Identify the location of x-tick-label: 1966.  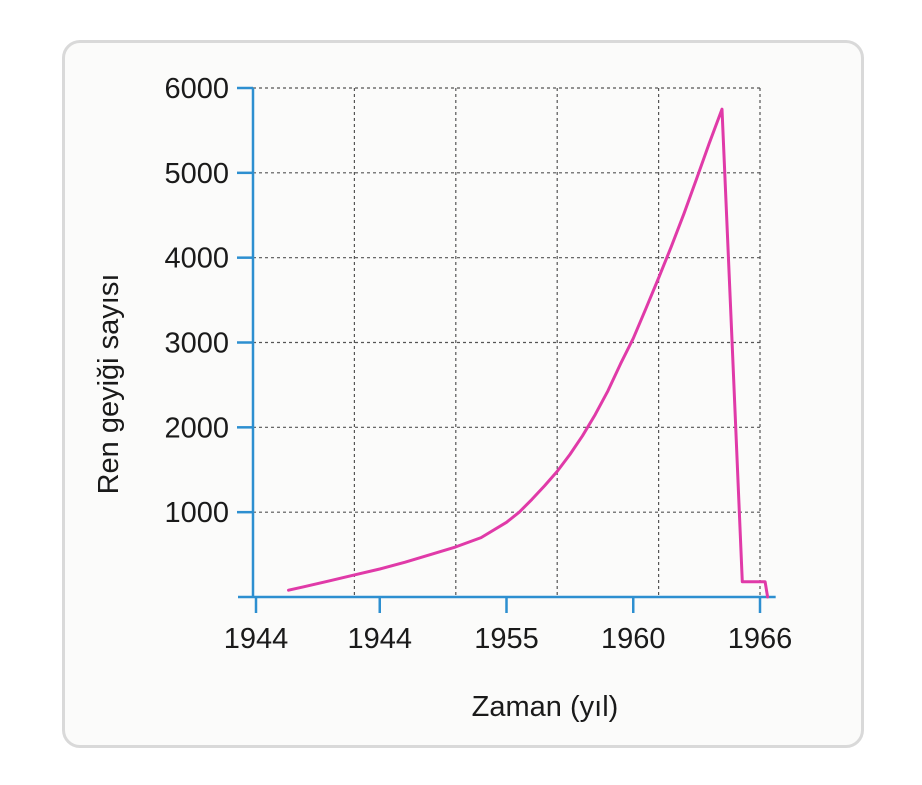
(760, 639).